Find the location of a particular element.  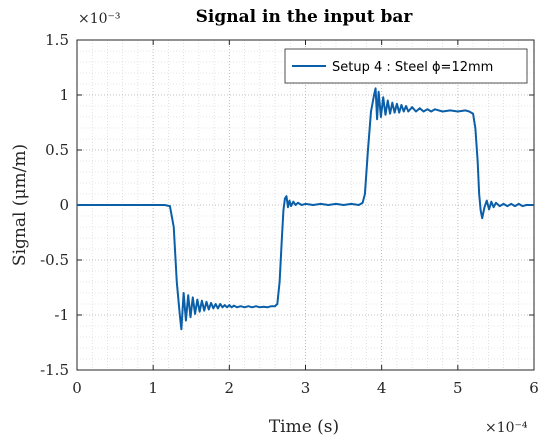

y-tick-label: -1.5 is located at coordinates (54, 370).